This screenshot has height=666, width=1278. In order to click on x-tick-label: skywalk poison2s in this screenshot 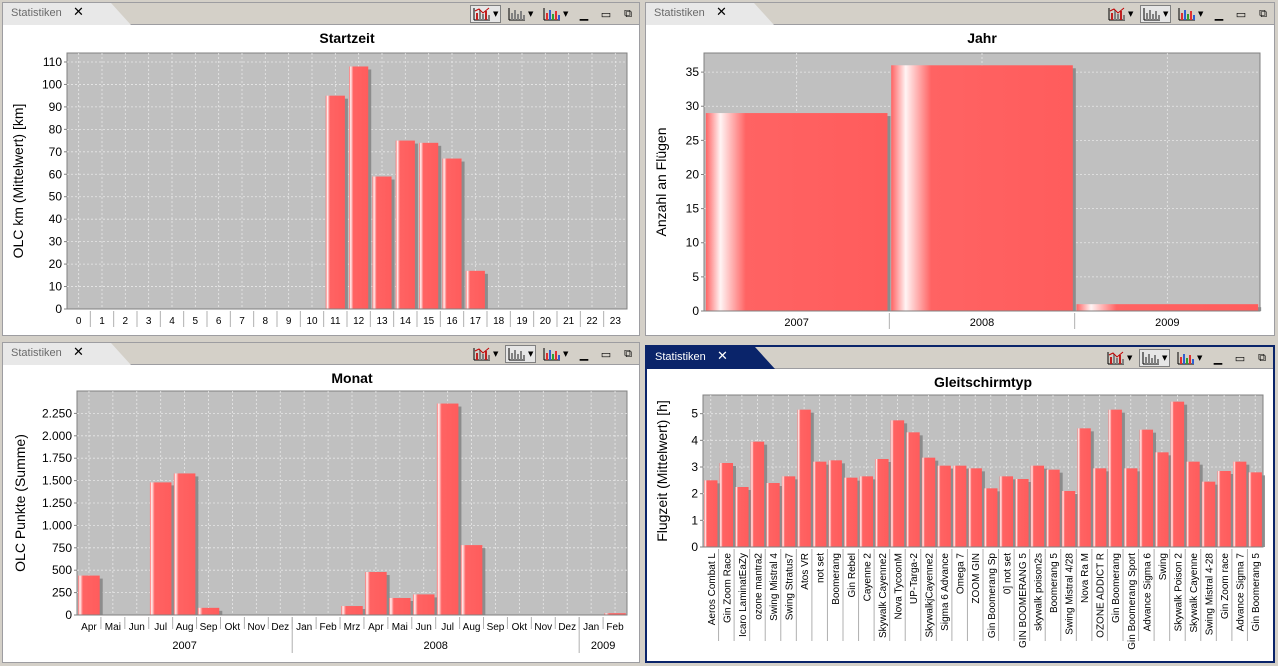, I will do `click(1038, 592)`.